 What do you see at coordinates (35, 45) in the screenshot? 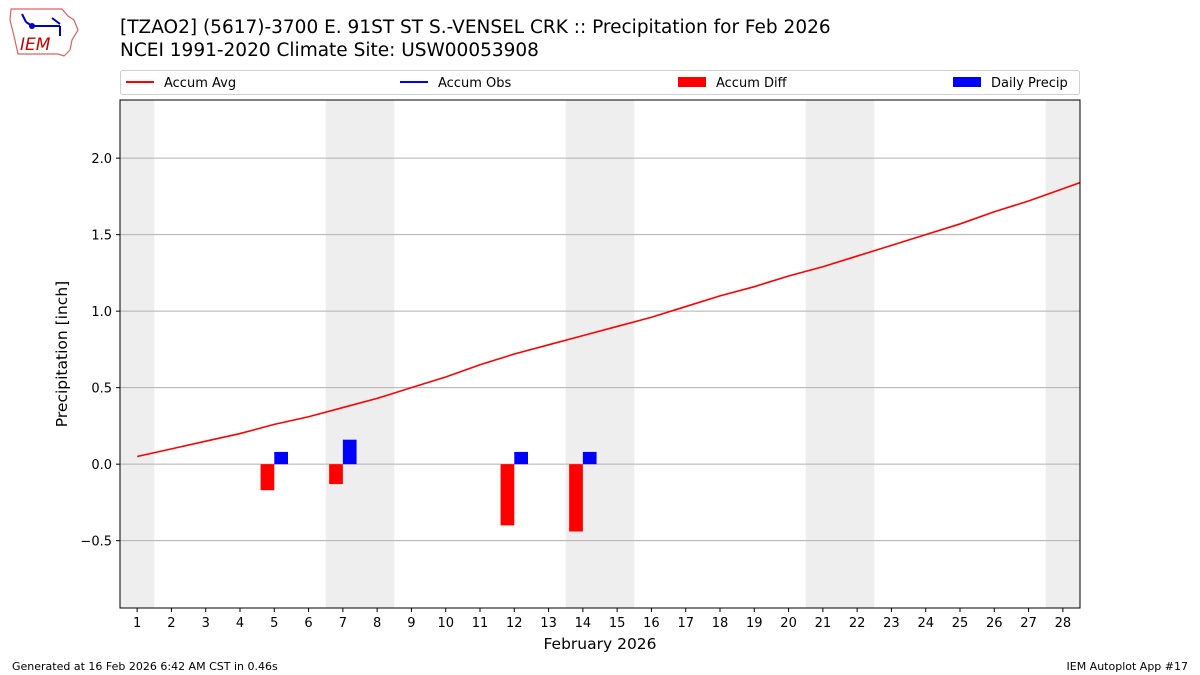
I see `svg-text: IEM` at bounding box center [35, 45].